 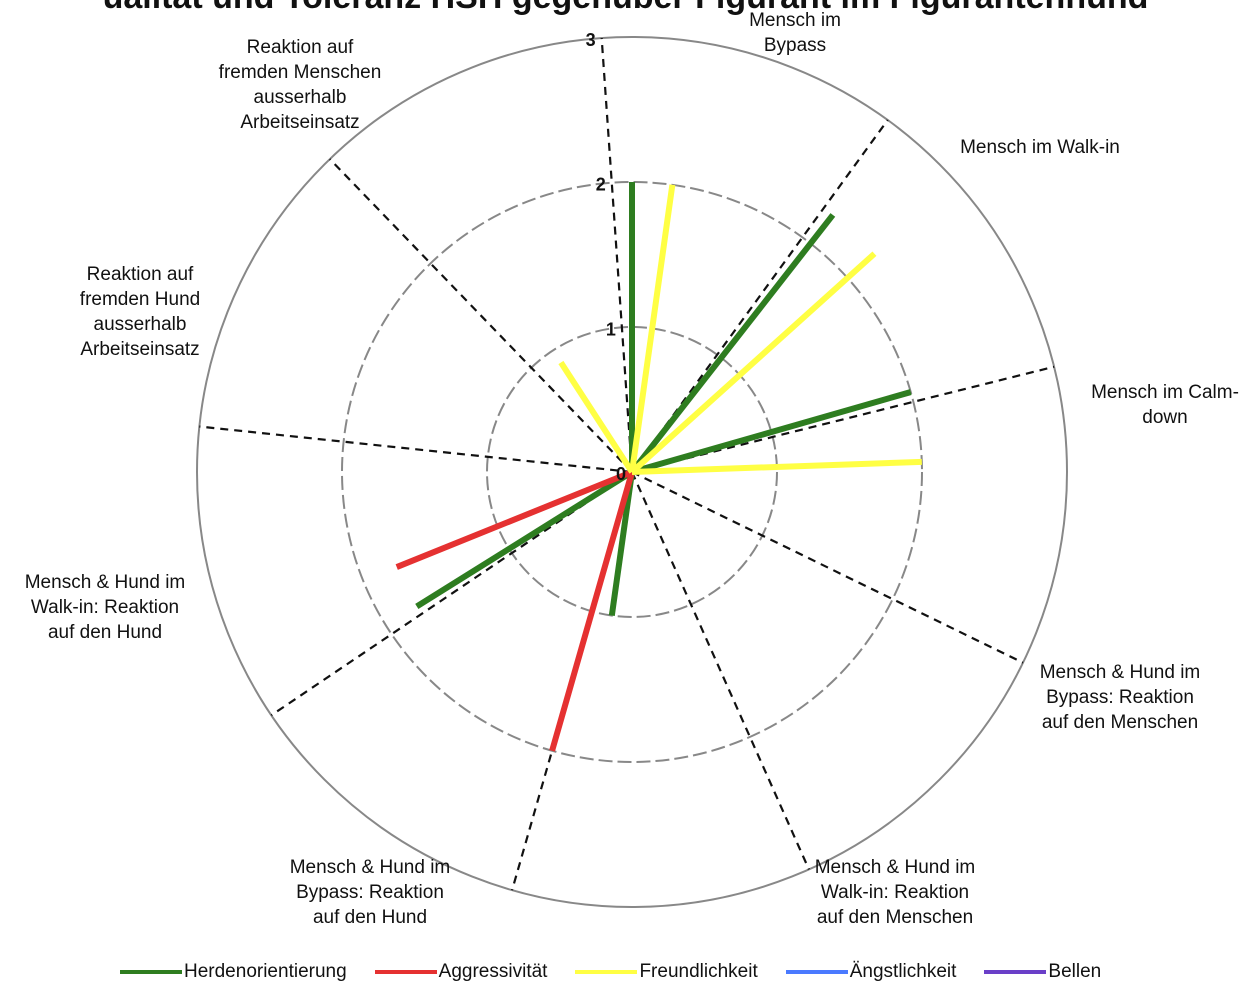 I want to click on tick-label: 3, so click(x=591, y=40).